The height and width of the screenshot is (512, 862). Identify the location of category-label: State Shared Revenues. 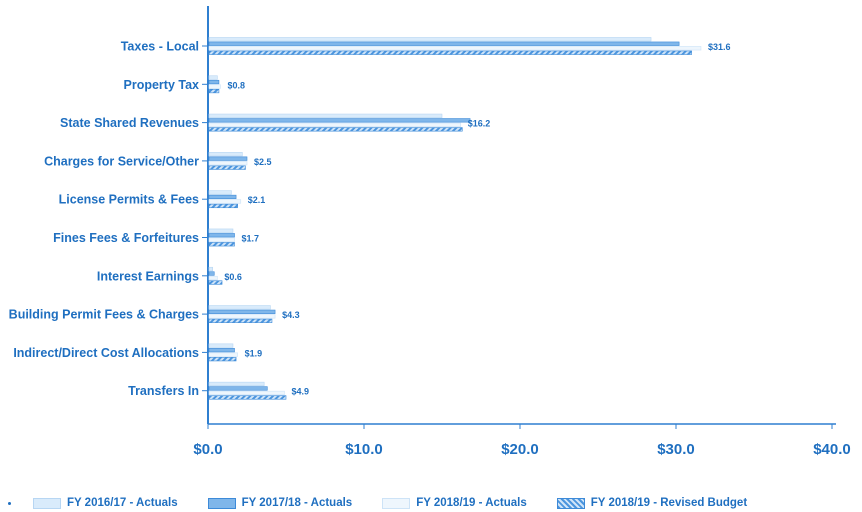
(129, 123).